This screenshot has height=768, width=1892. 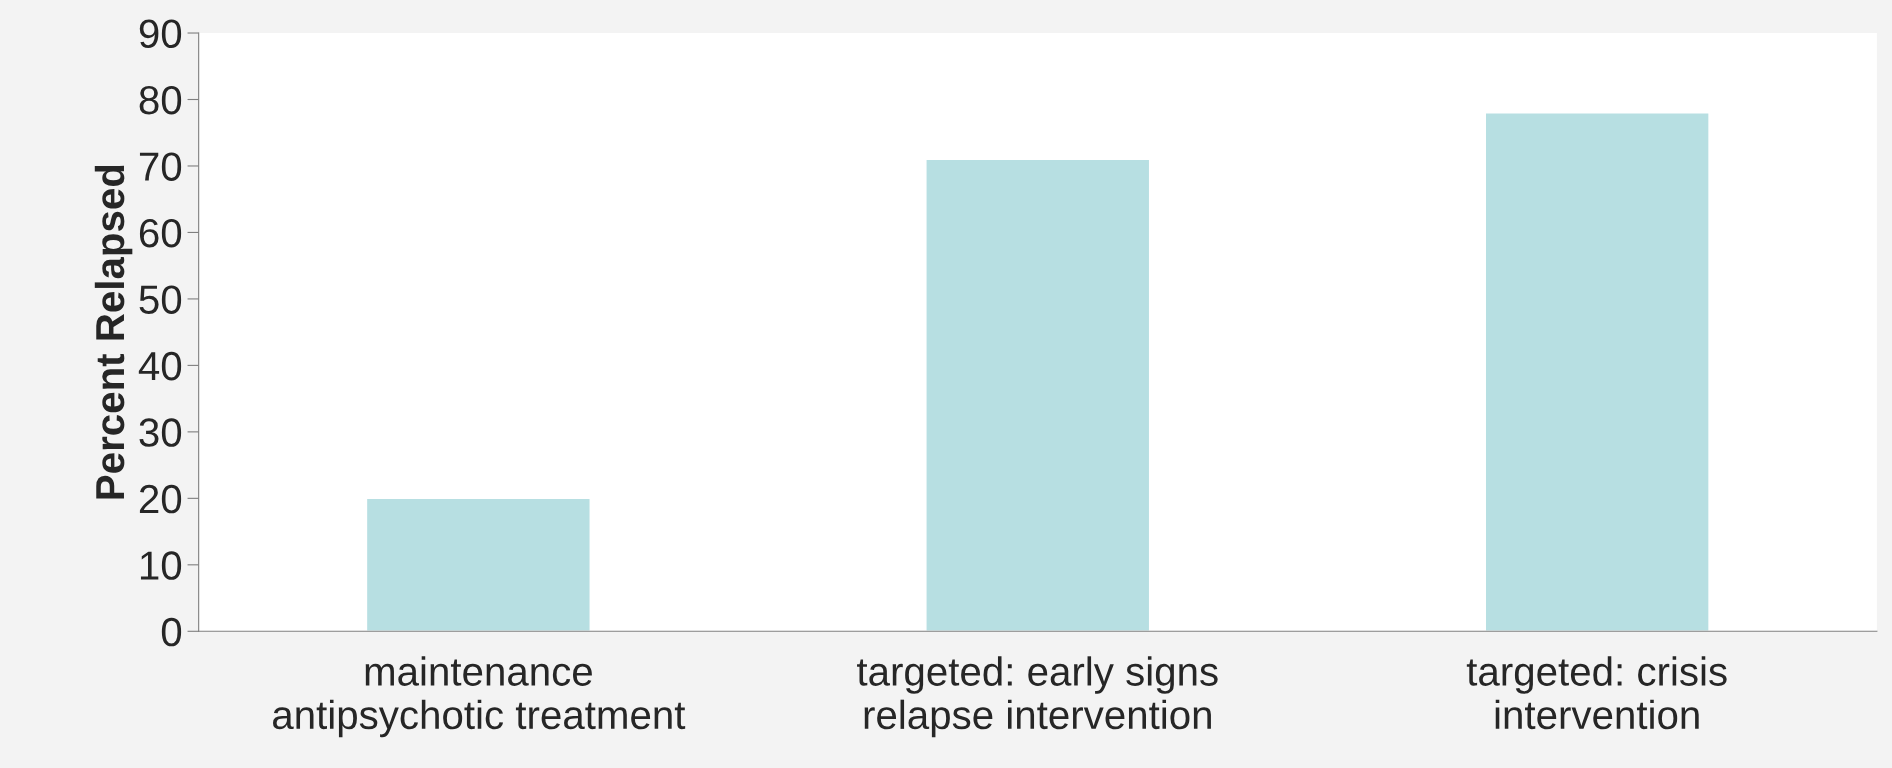 I want to click on x-tick-label: targeted: crisis intervention, so click(x=1596, y=693).